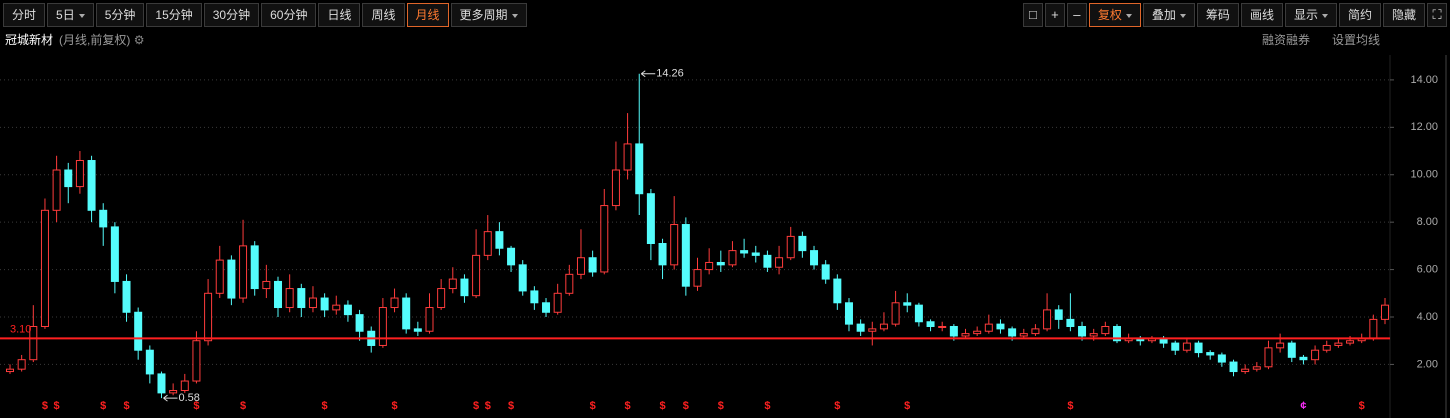 This screenshot has width=1450, height=418. Describe the element at coordinates (1032, 15) in the screenshot. I see `lock-icon: □` at that location.